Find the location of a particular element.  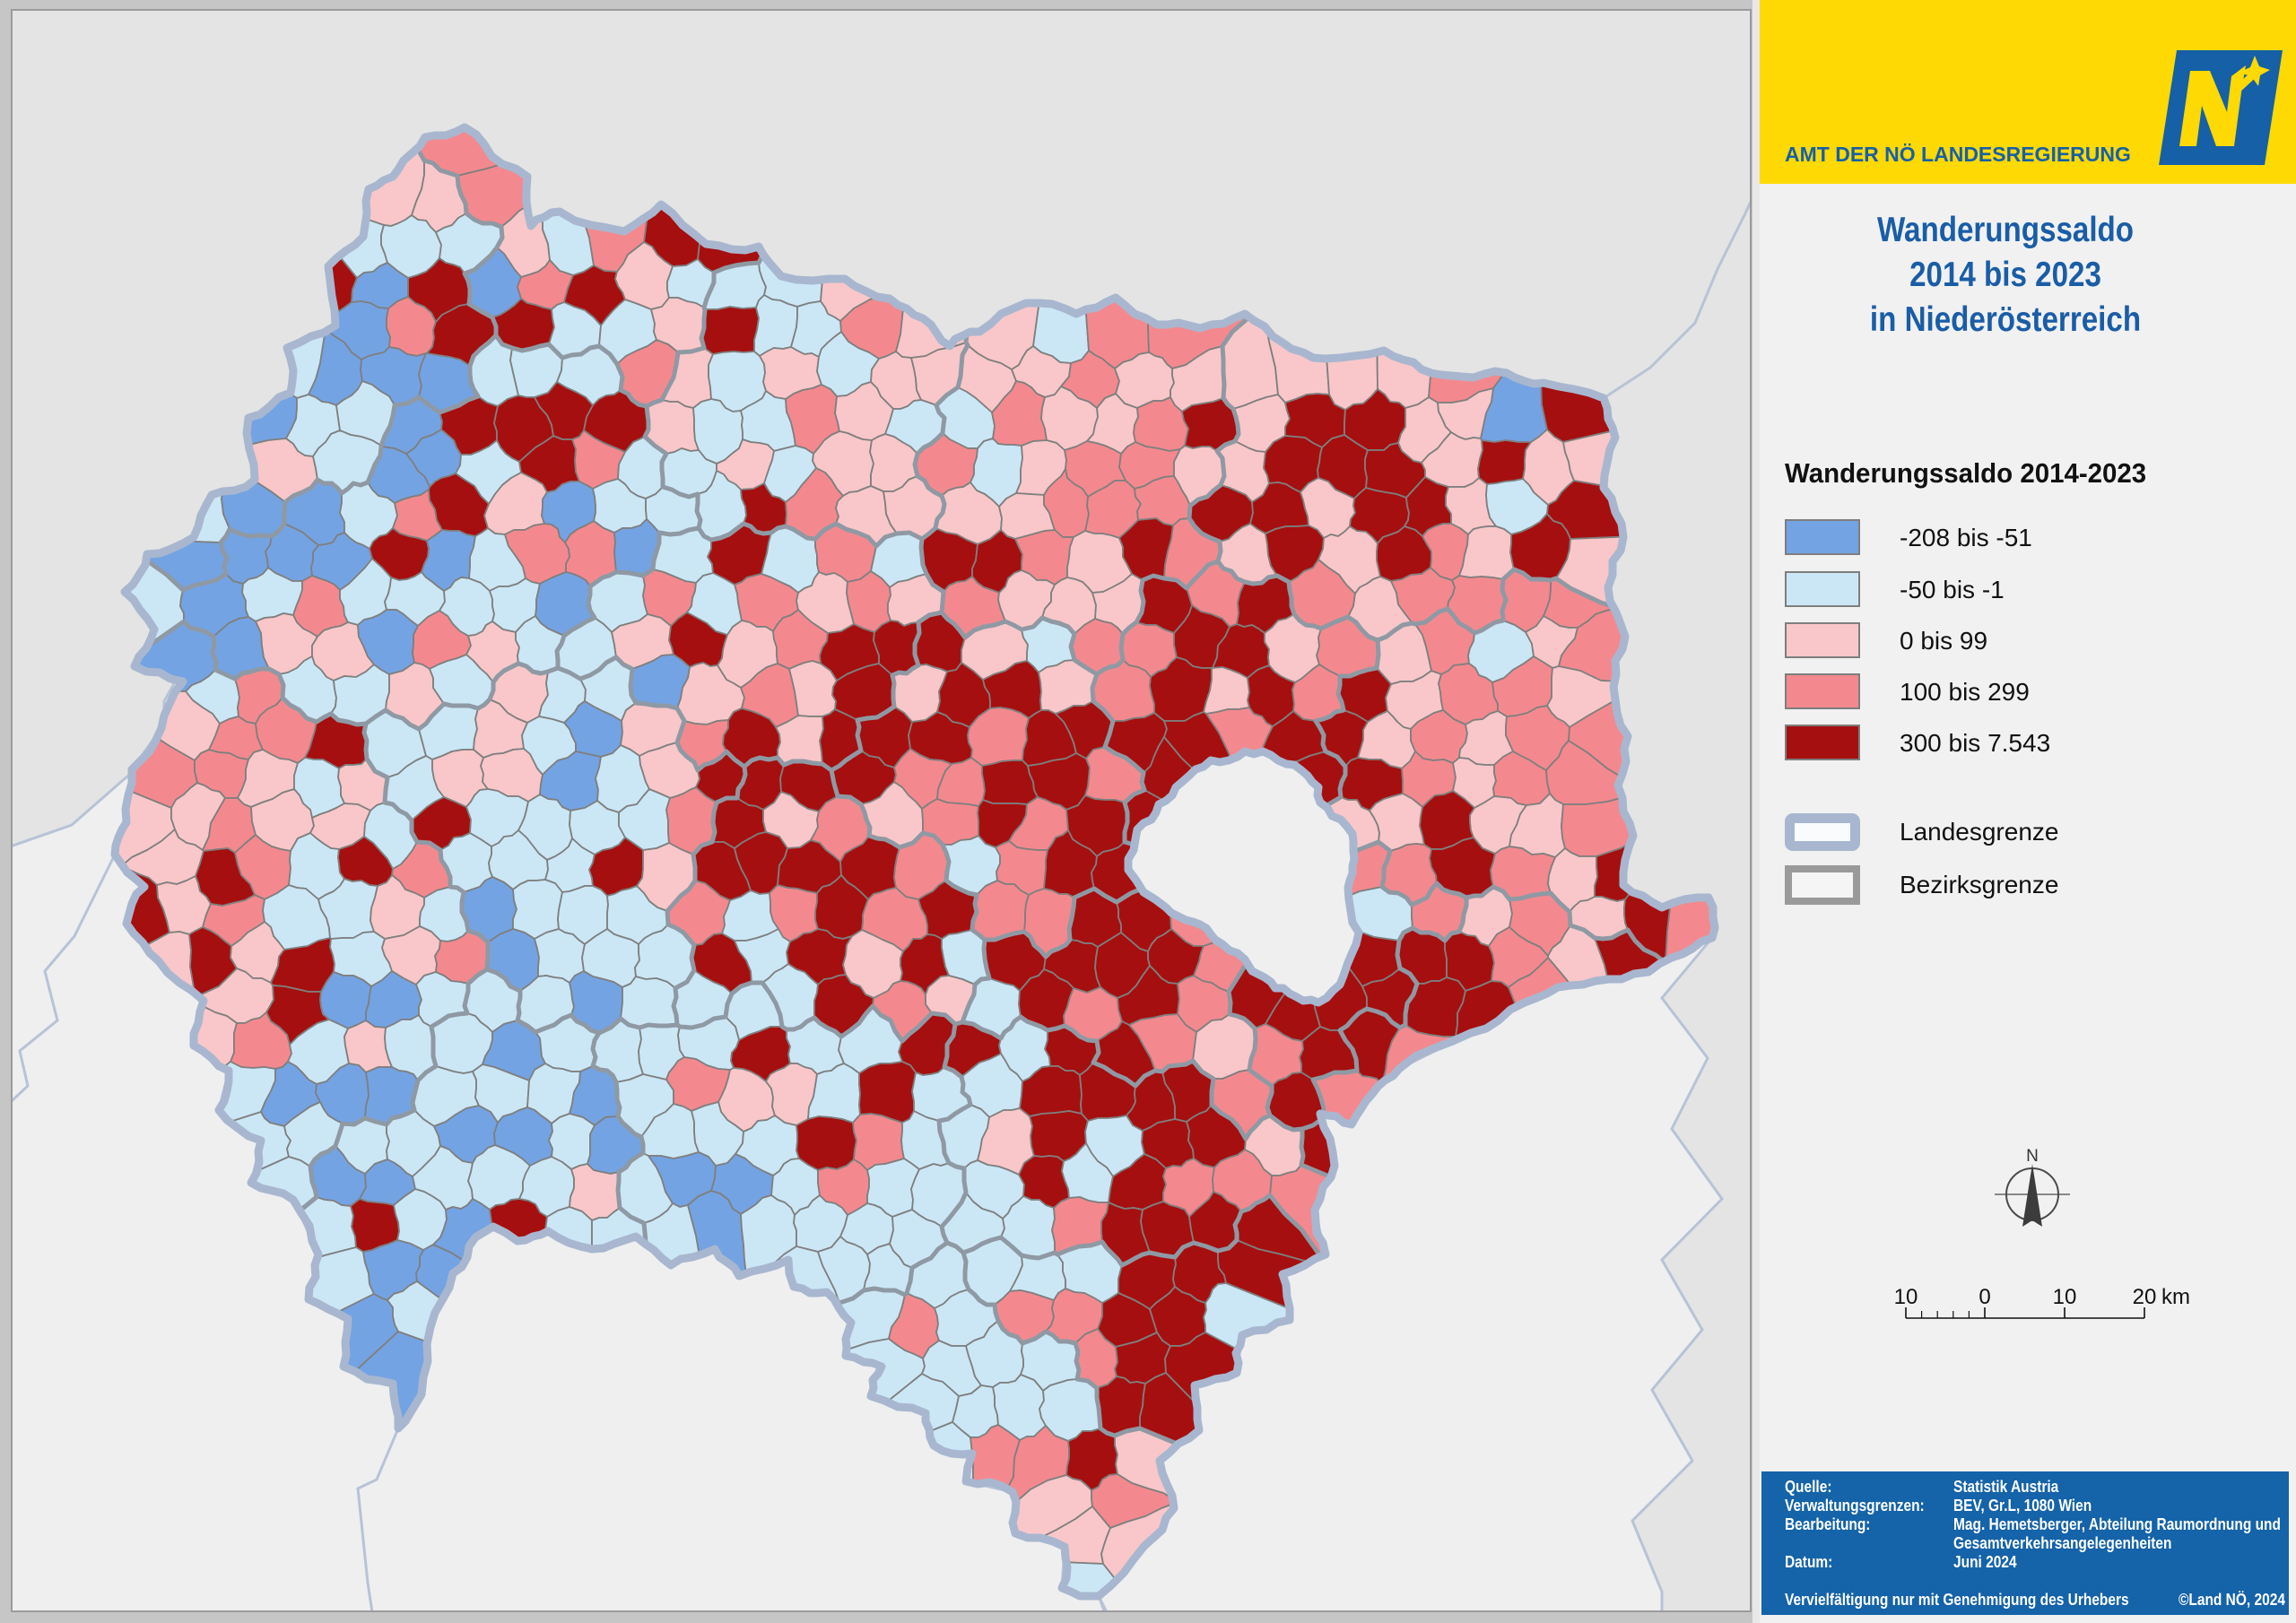

svg-text: 0 is located at coordinates (1984, 1297).